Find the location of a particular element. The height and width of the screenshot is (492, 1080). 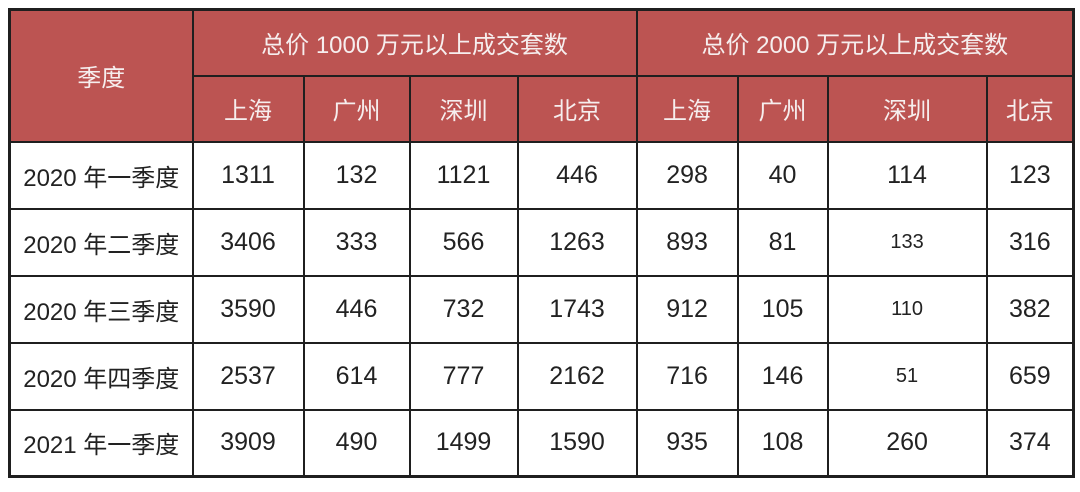

value-cell: 110 is located at coordinates (907, 309).